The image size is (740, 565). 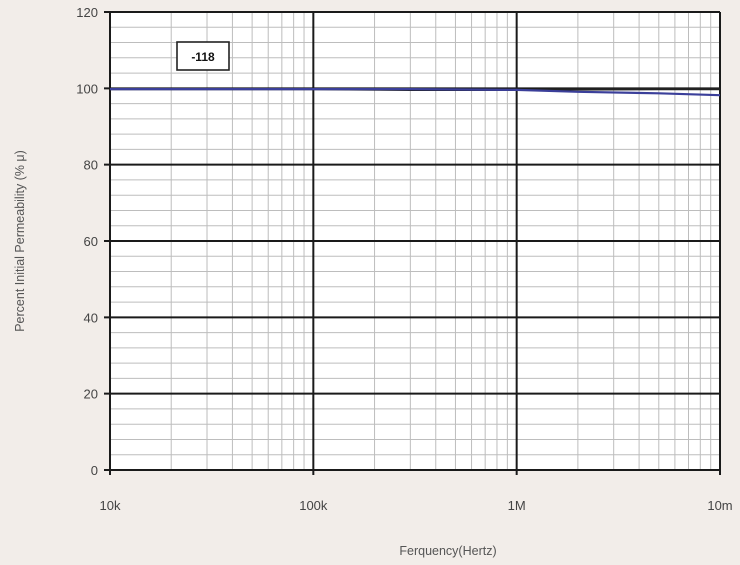 What do you see at coordinates (87, 12) in the screenshot?
I see `y-tick-label: 120` at bounding box center [87, 12].